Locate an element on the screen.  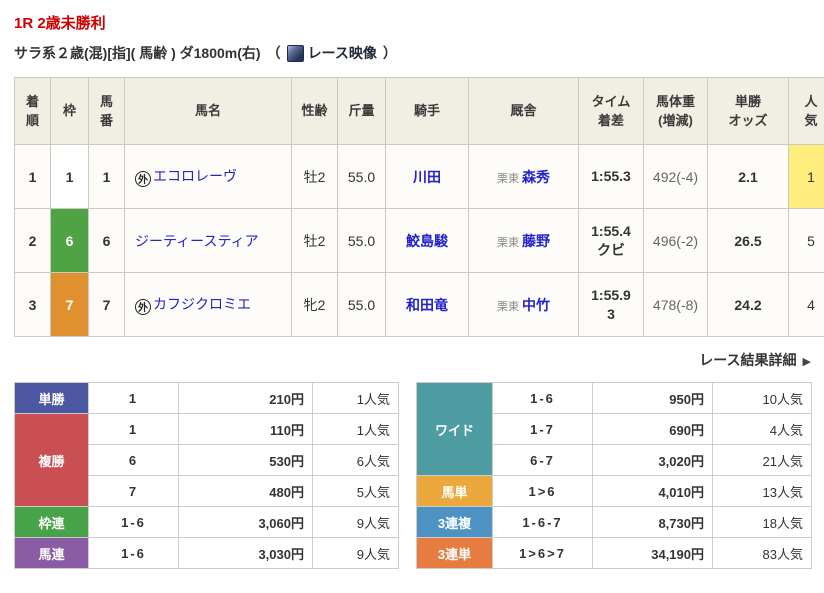
popularity-cell: 1 is located at coordinates (806, 176).